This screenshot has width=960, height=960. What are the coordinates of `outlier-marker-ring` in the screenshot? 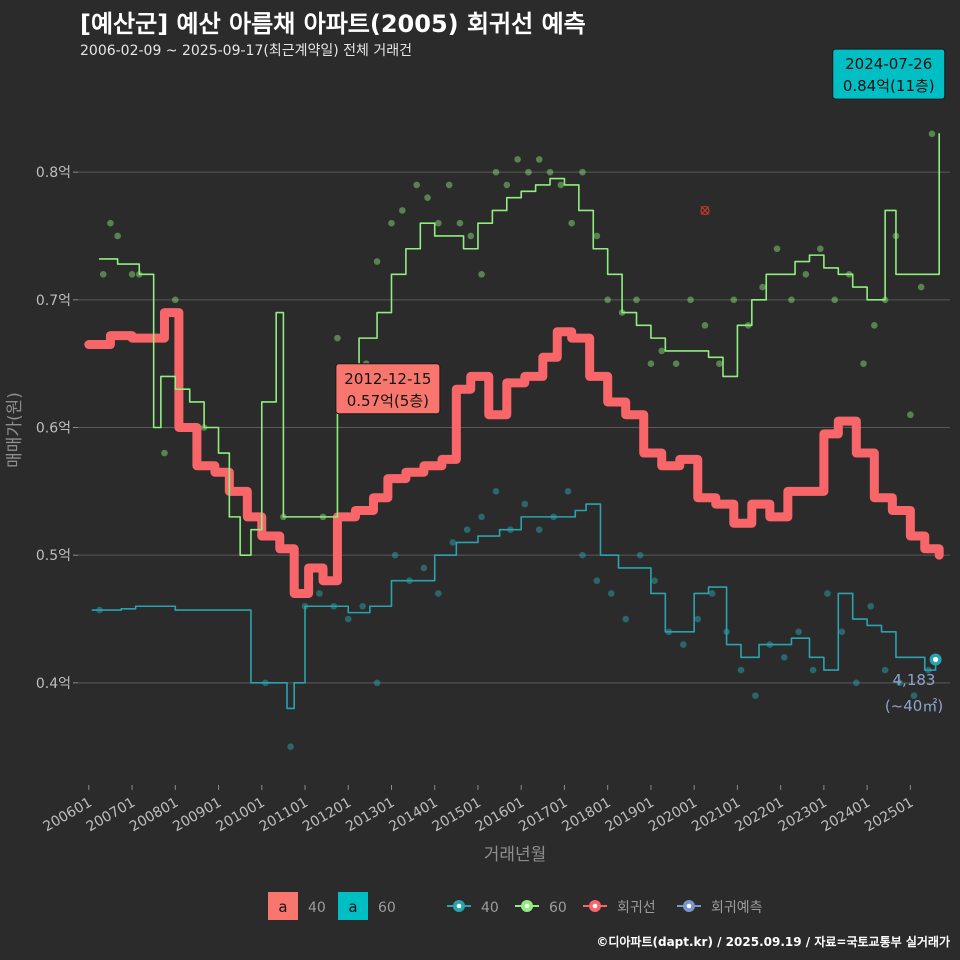 It's located at (705, 210).